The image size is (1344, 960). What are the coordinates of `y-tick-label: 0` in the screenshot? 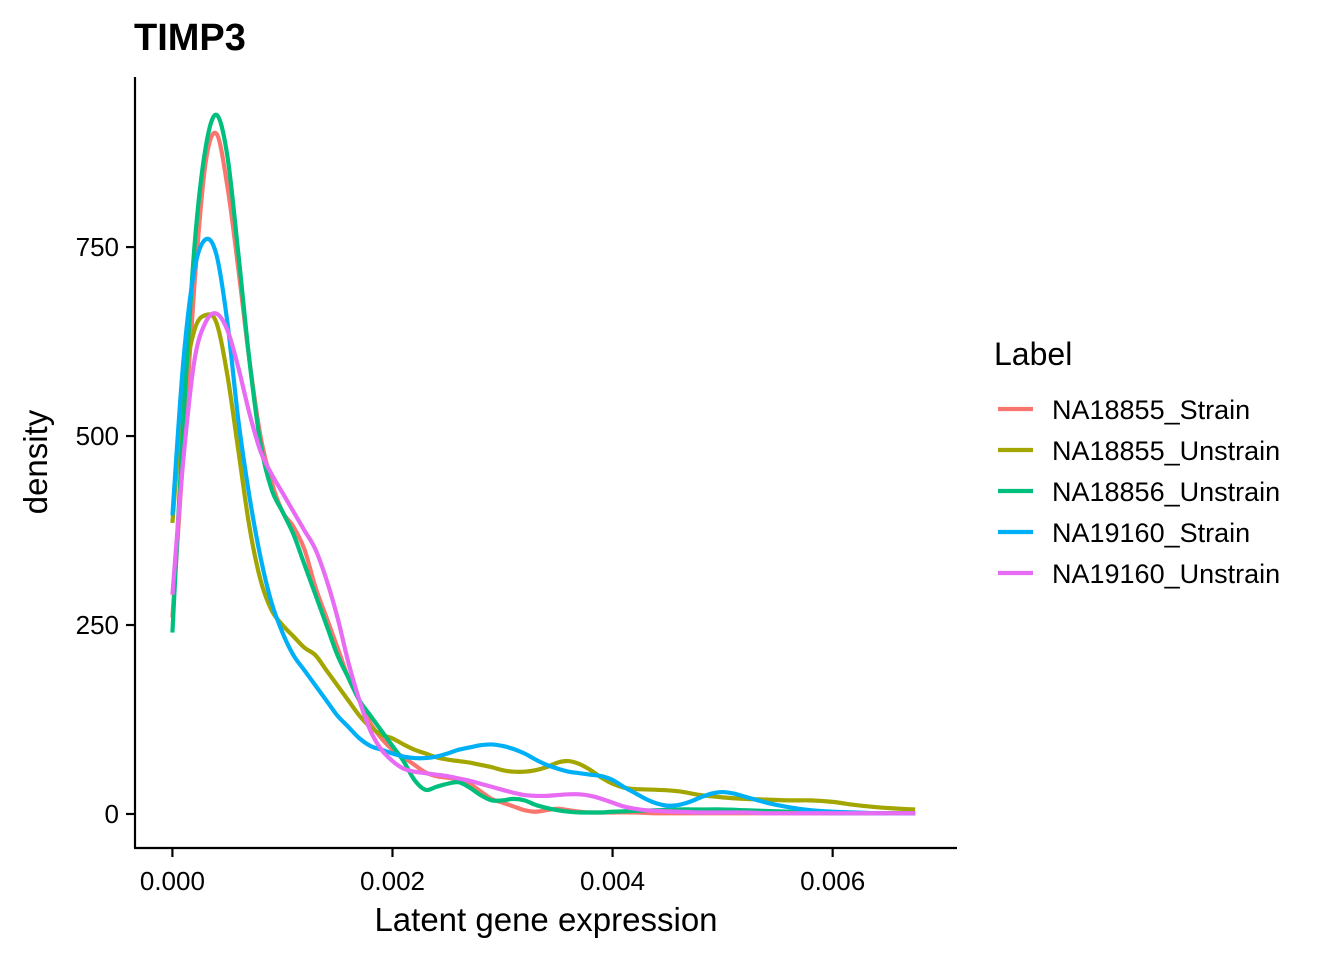 It's located at (112, 814).